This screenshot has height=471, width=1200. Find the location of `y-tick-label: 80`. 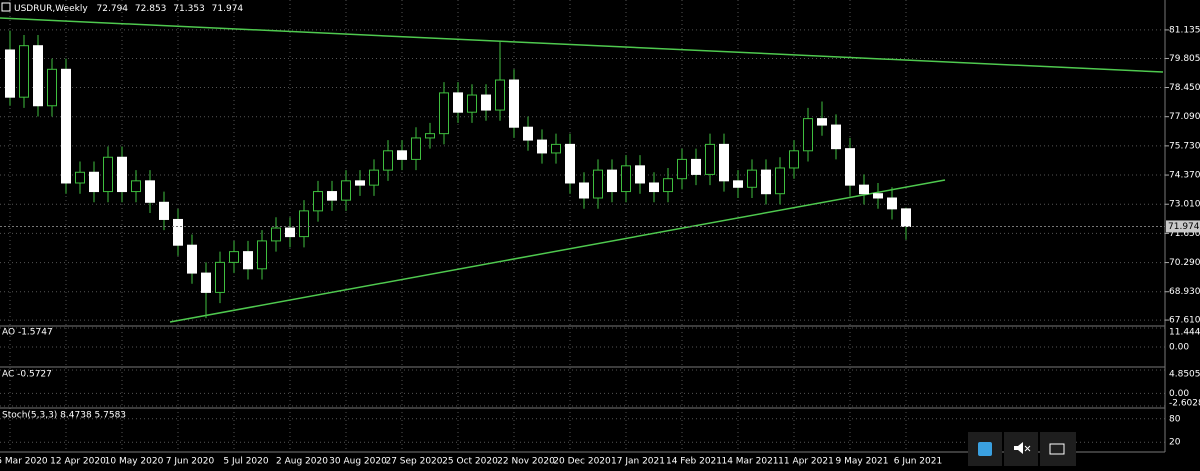

y-tick-label: 80 is located at coordinates (1175, 419).